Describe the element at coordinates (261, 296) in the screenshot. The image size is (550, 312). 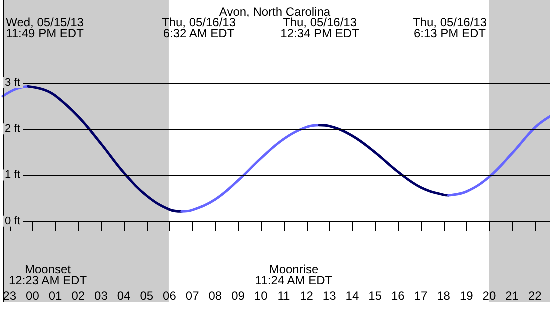
I see `x-tick-label: 10` at that location.